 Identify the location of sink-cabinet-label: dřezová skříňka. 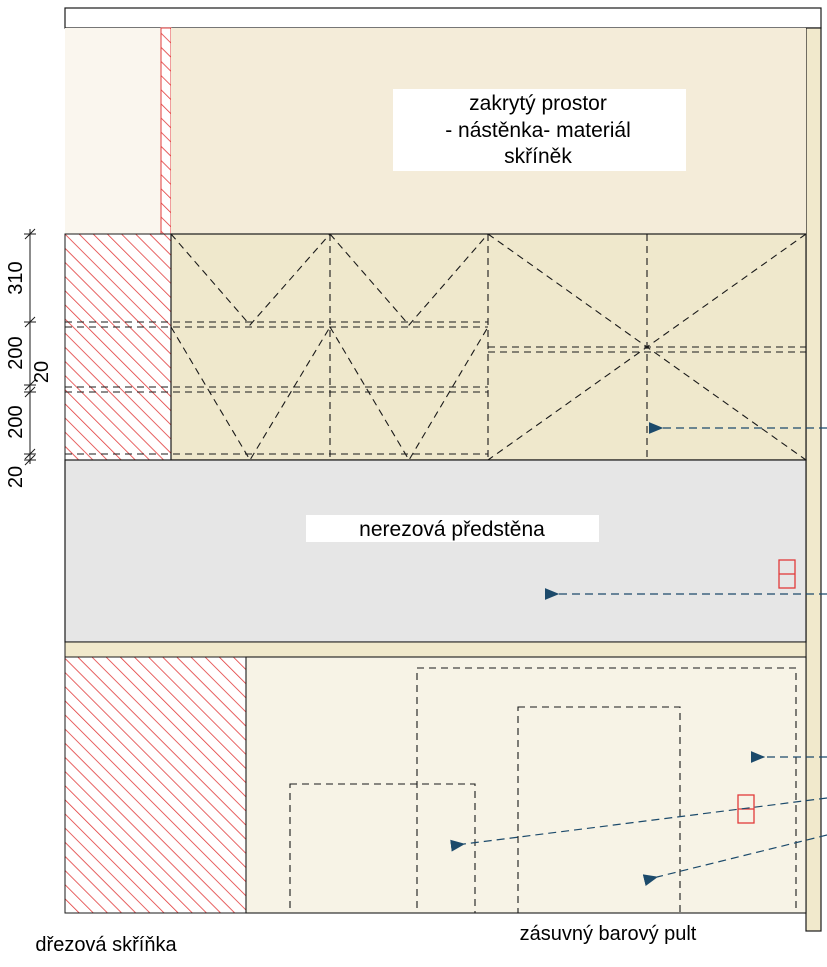
(106, 945).